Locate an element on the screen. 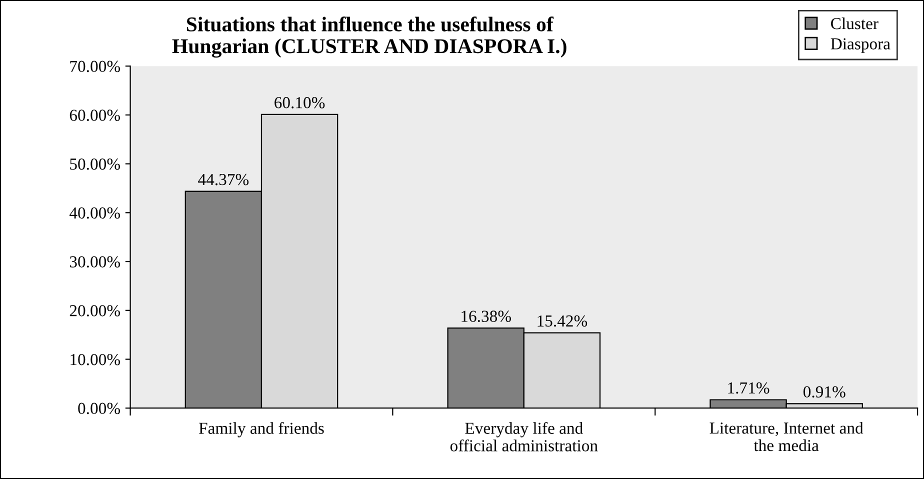 This screenshot has height=479, width=924. data-label: 15.42% is located at coordinates (563, 321).